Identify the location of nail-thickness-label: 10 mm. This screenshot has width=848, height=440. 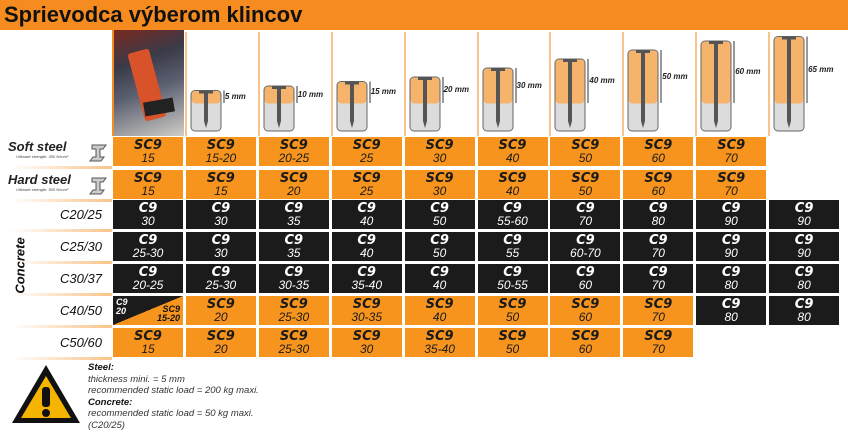
(310, 94).